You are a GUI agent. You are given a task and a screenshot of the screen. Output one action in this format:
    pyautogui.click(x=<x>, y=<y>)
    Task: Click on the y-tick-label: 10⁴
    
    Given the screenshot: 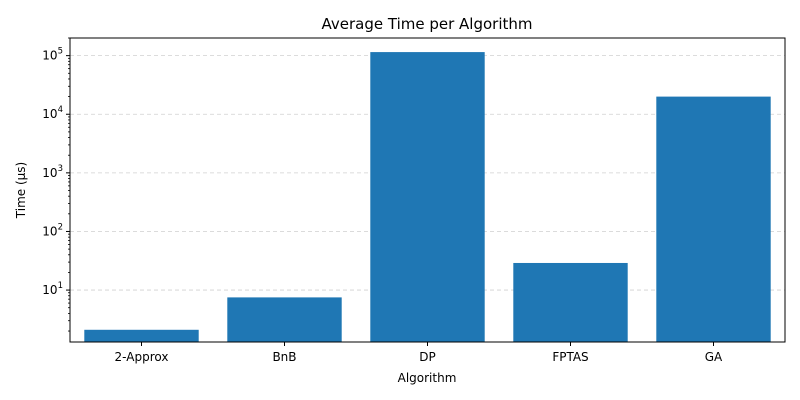 What is the action you would take?
    pyautogui.click(x=52, y=113)
    